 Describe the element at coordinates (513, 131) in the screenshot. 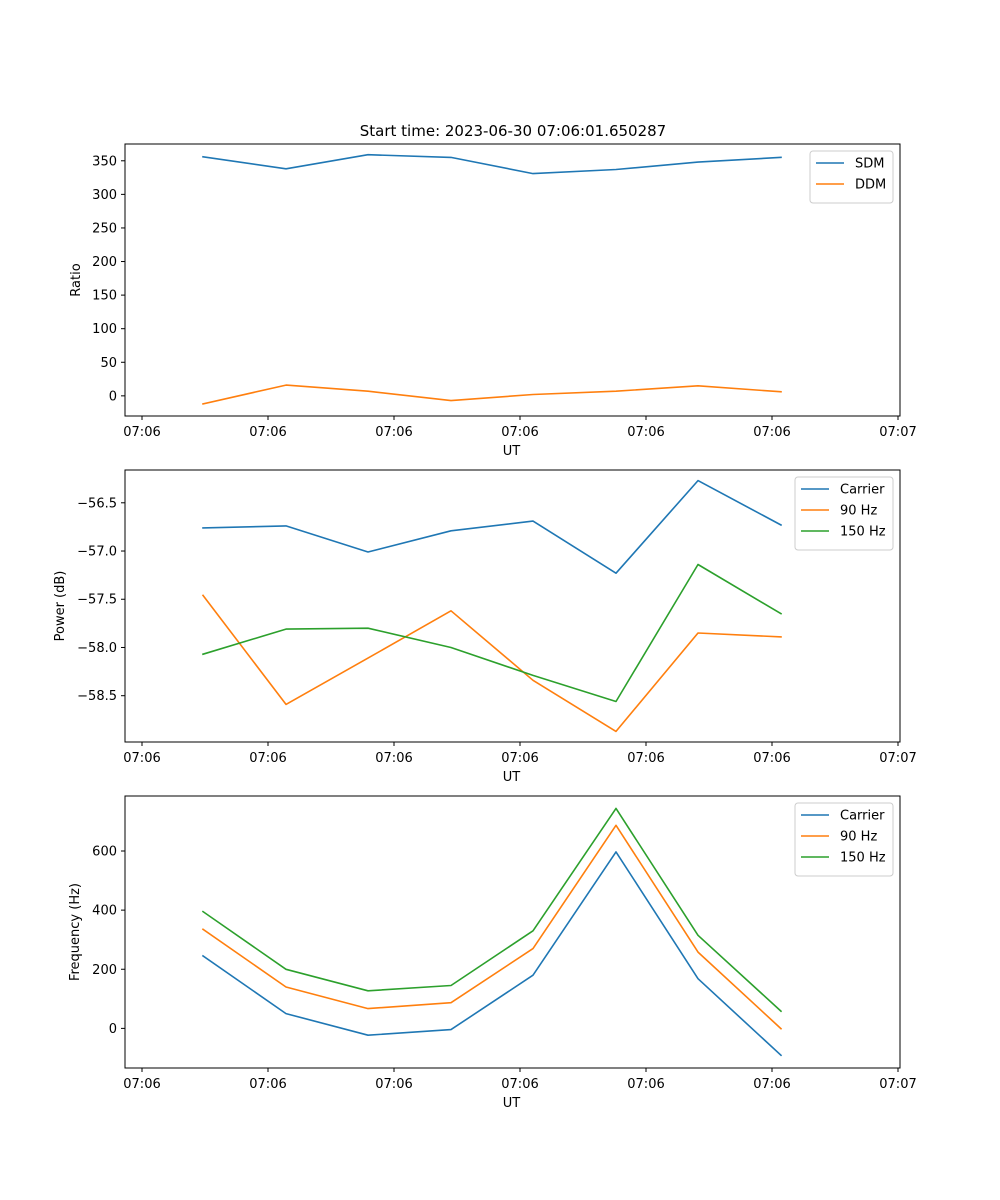

I see `figure-title: Start time: 2023-06-30 07:06:01.650287` at that location.